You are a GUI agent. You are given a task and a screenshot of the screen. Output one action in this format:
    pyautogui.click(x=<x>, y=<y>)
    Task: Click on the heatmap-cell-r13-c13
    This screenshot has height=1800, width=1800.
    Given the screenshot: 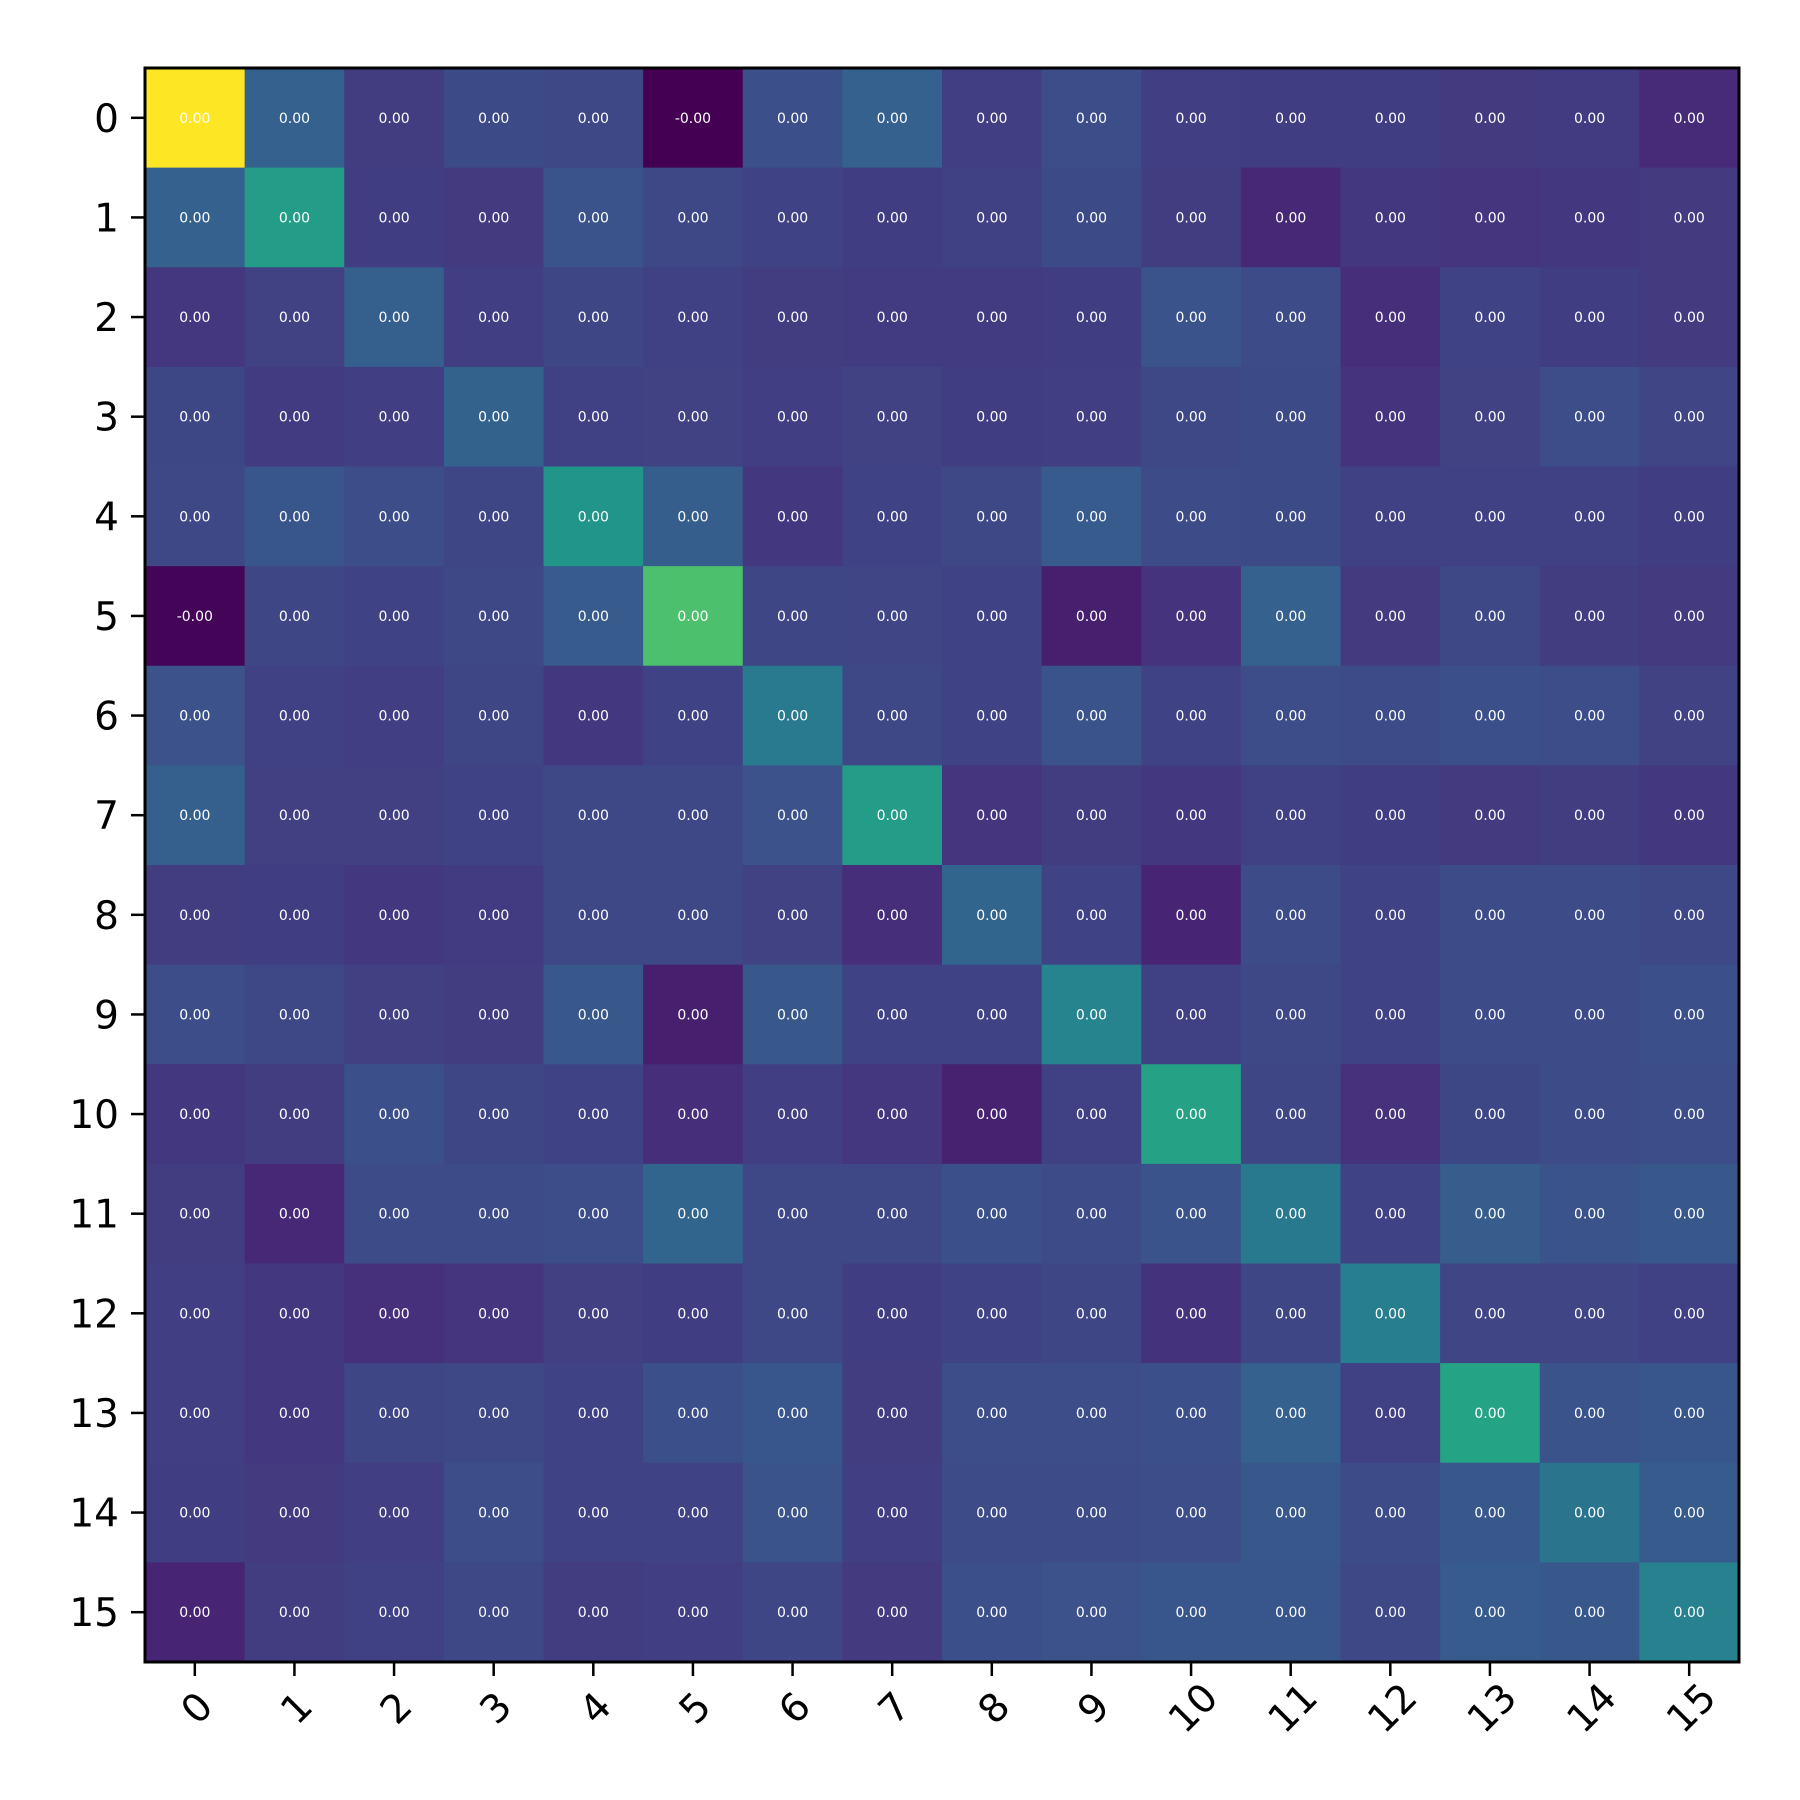 What is the action you would take?
    pyautogui.click(x=1490, y=1413)
    